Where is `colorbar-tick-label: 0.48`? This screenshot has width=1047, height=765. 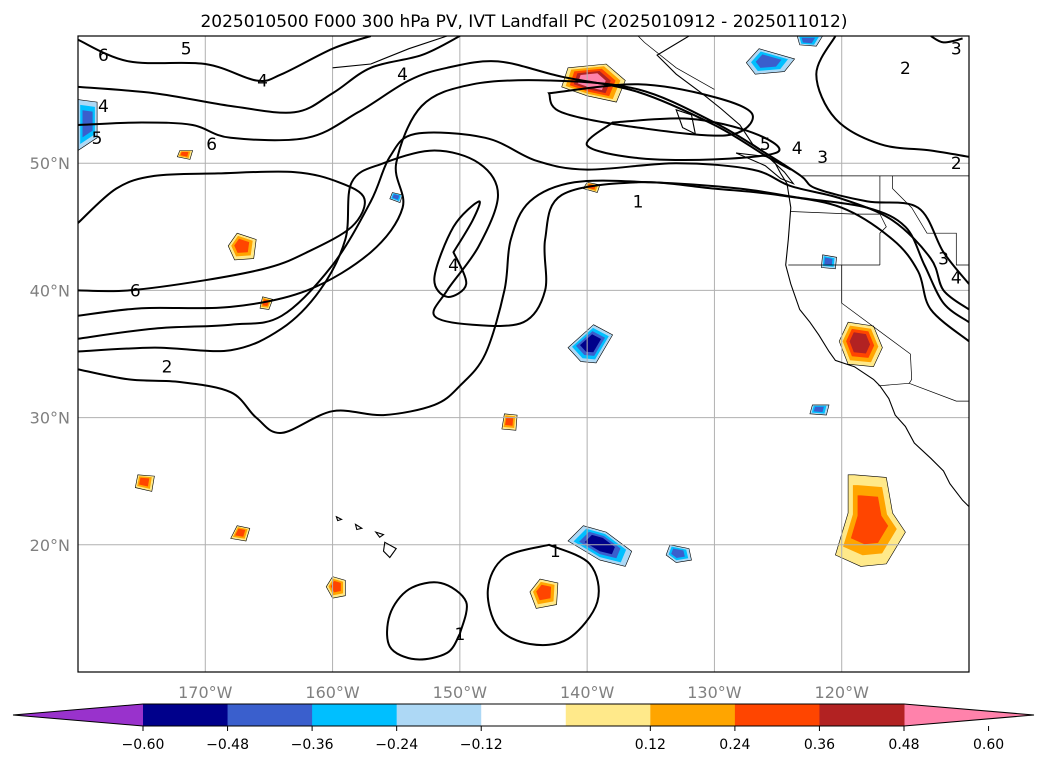
colorbar-tick-label: 0.48 is located at coordinates (903, 745).